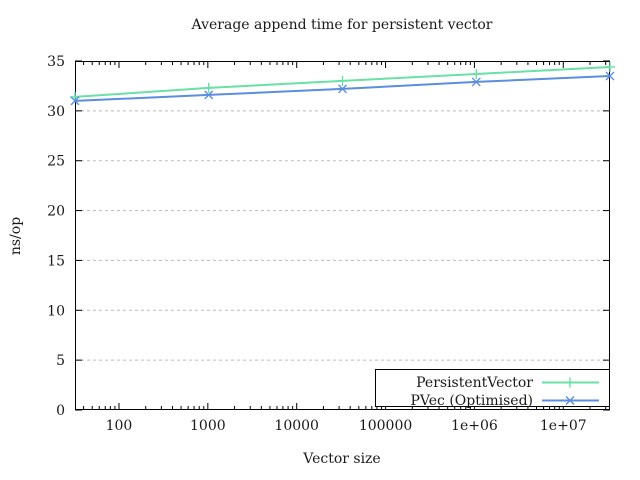 Image resolution: width=640 pixels, height=480 pixels. What do you see at coordinates (56, 162) in the screenshot?
I see `y-tick-label: 25` at bounding box center [56, 162].